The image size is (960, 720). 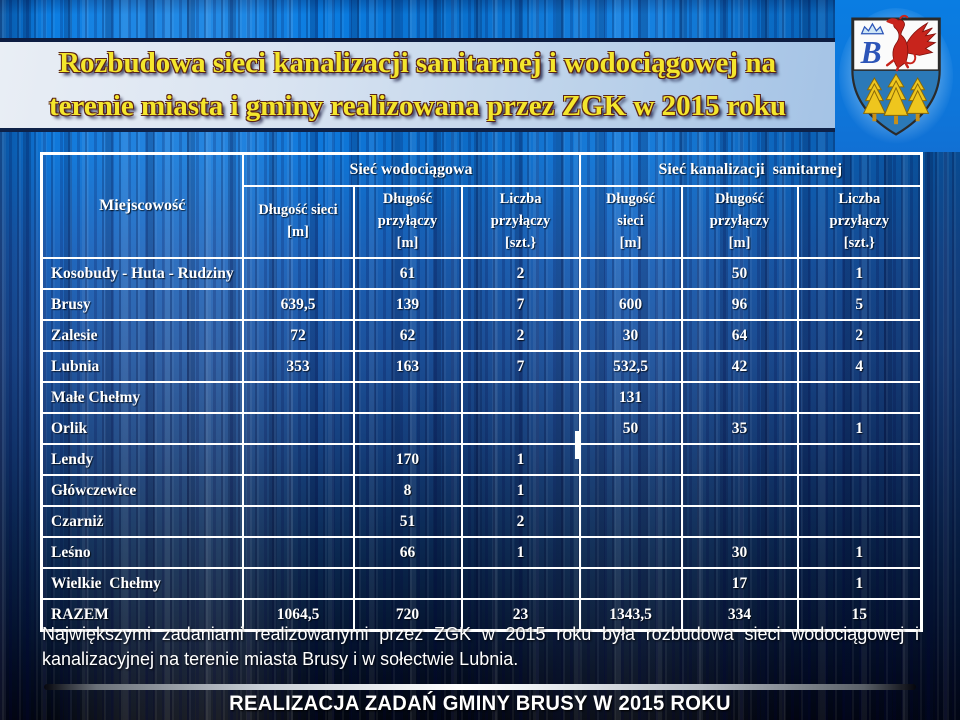 I want to click on column-header-miejscowosc: Miejscowość, so click(x=142, y=205).